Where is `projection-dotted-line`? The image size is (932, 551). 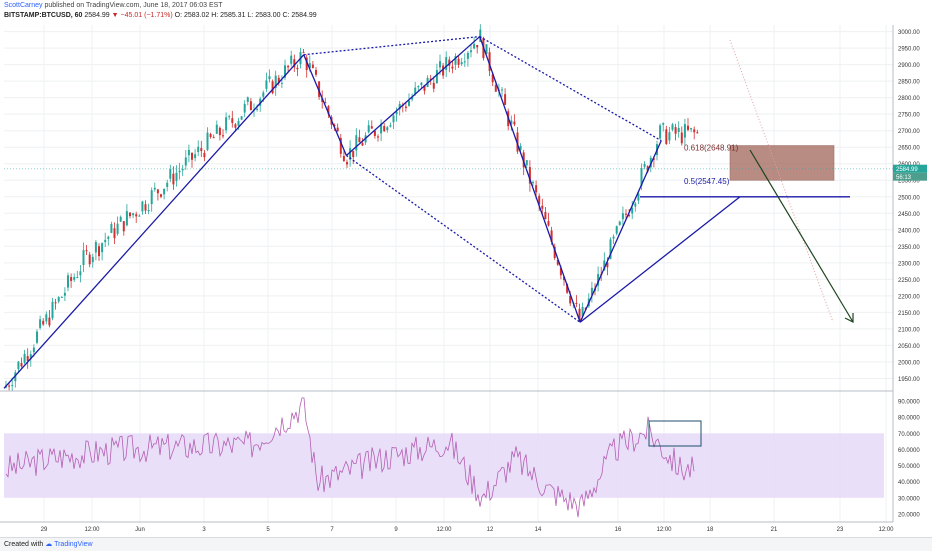 projection-dotted-line is located at coordinates (781, 181).